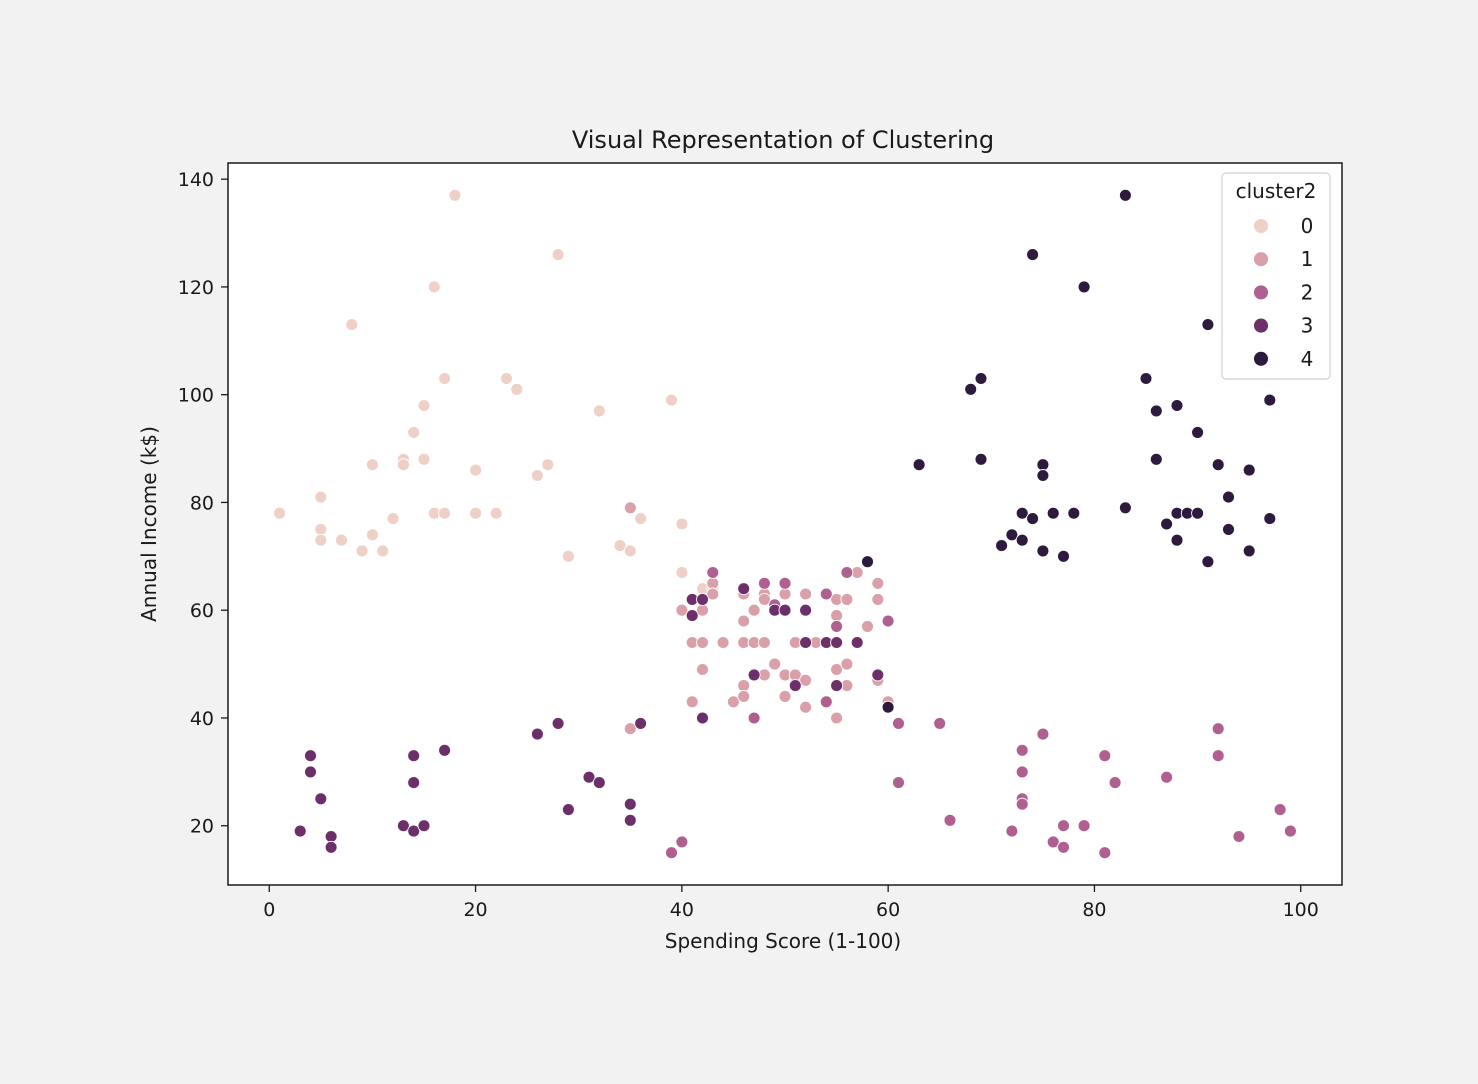 Image resolution: width=1478 pixels, height=1084 pixels. Describe the element at coordinates (1307, 259) in the screenshot. I see `legend-label-1: 1` at that location.